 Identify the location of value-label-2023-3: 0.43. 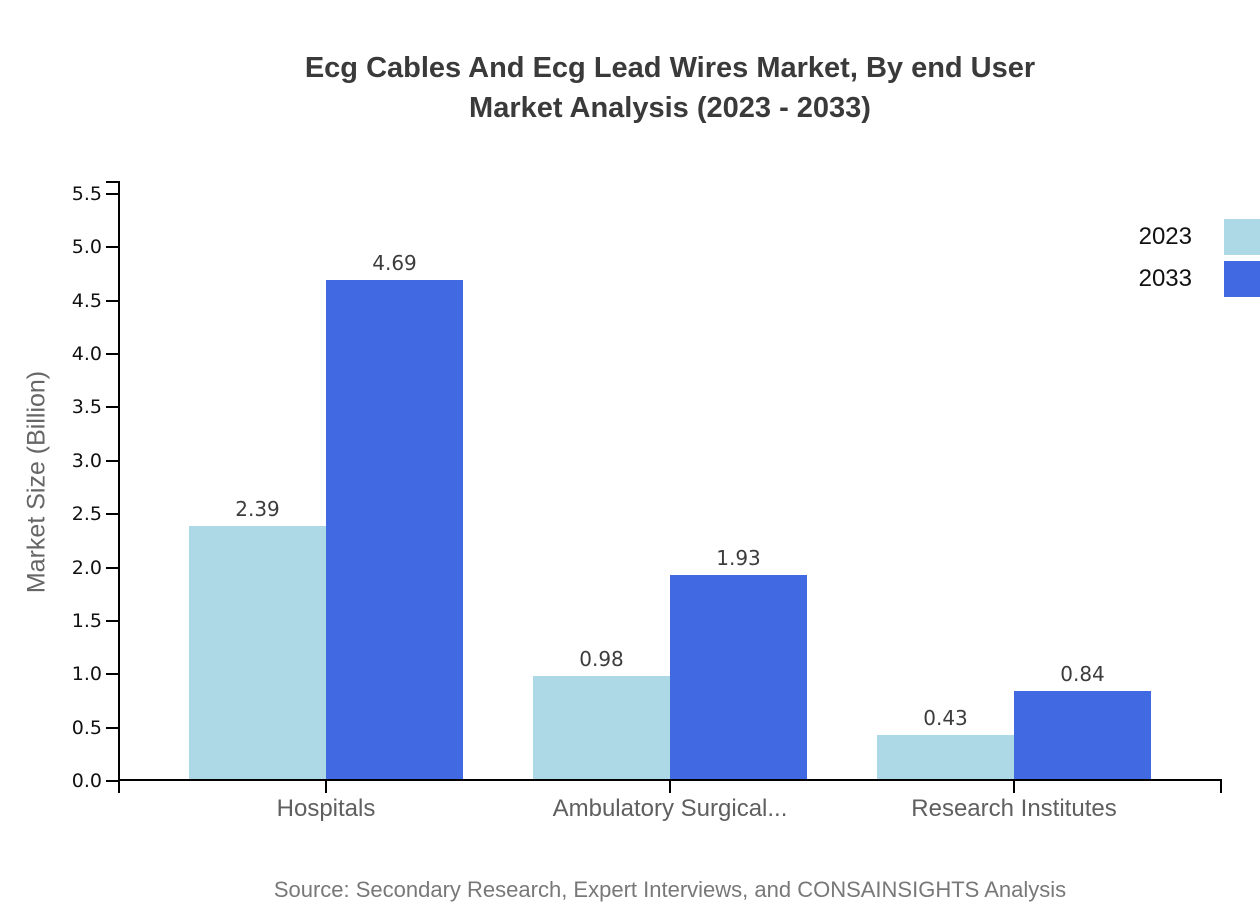
(945, 718).